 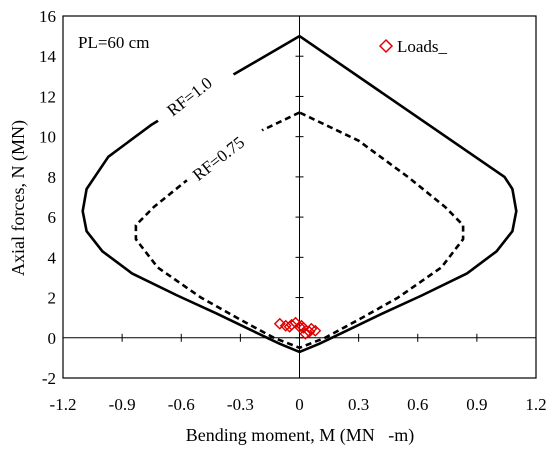 I want to click on legend-diamond-icon, so click(x=386, y=46).